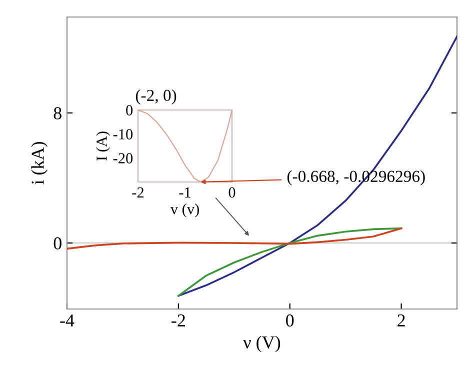 Image resolution: width=474 pixels, height=389 pixels. What do you see at coordinates (58, 113) in the screenshot?
I see `y-tick-label: 8` at bounding box center [58, 113].